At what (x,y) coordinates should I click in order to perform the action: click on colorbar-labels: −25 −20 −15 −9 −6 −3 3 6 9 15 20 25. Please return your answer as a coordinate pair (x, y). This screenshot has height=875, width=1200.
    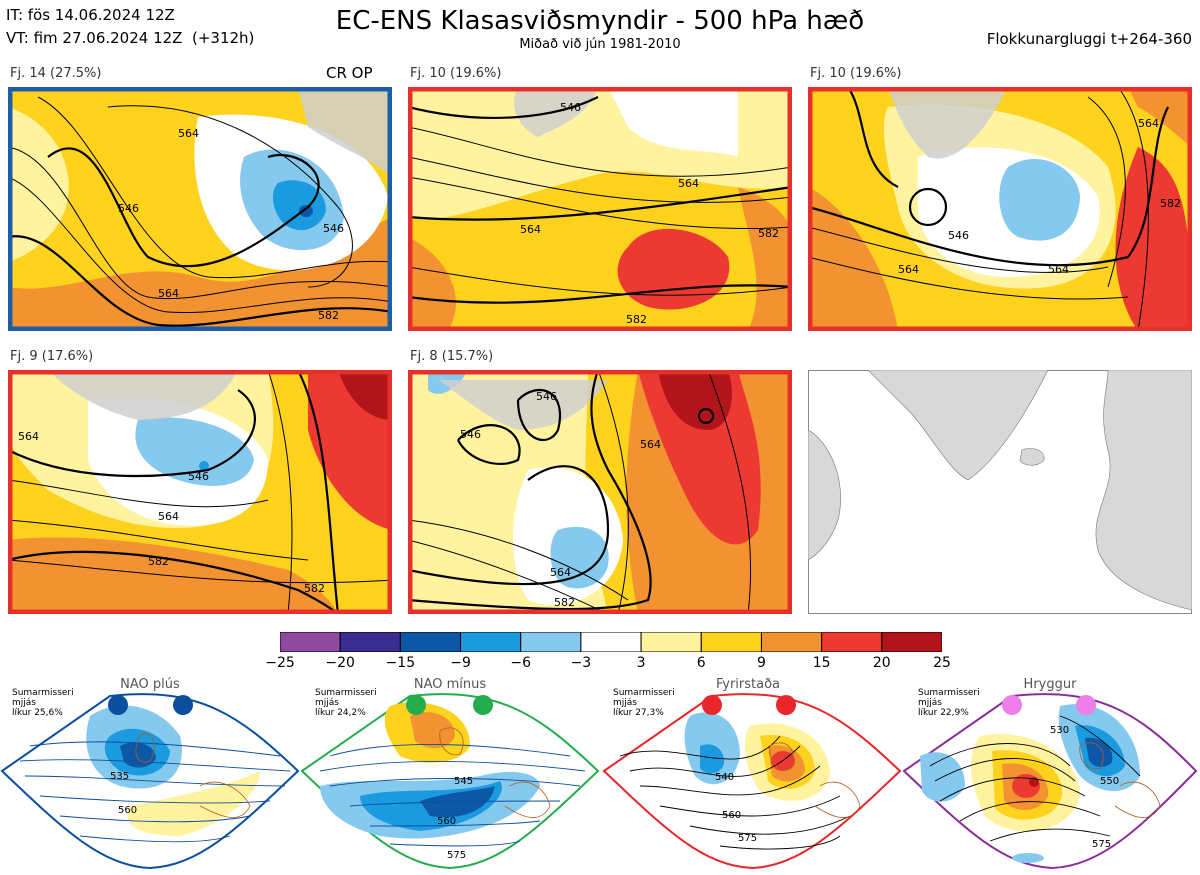
    Looking at the image, I should click on (608, 664).